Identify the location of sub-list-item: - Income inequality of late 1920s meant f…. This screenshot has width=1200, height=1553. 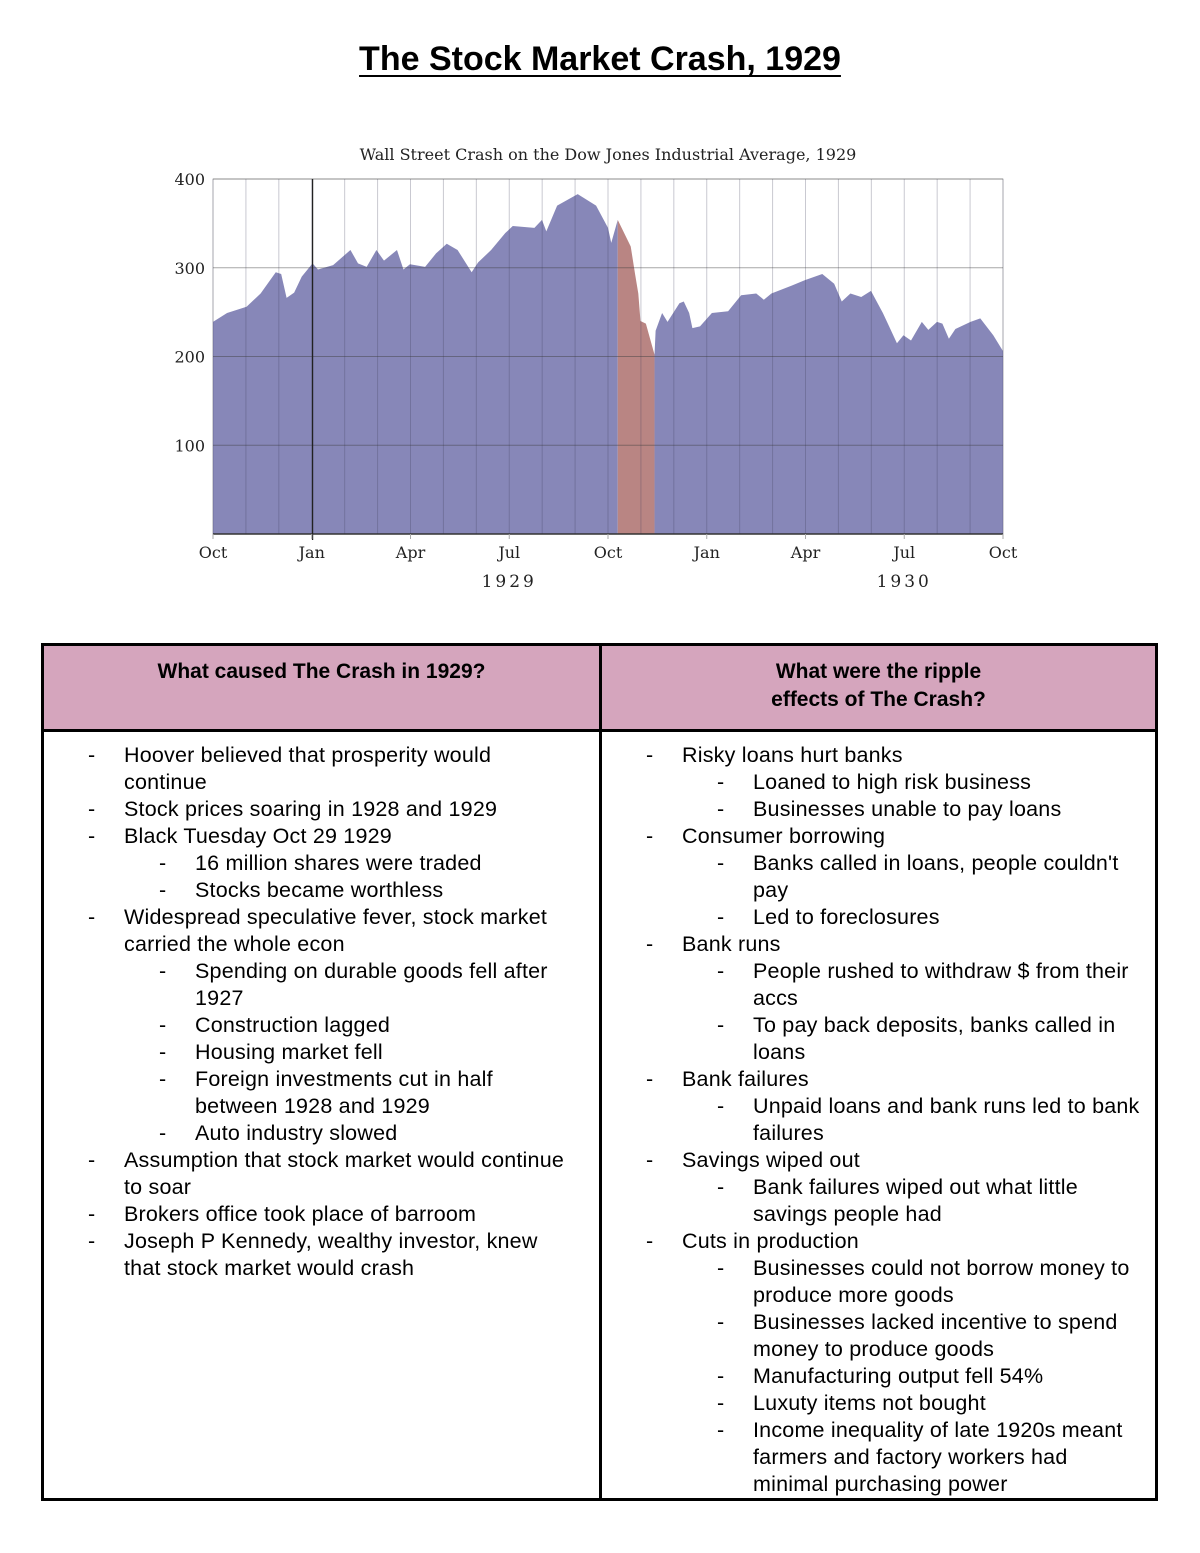
(874, 1457).